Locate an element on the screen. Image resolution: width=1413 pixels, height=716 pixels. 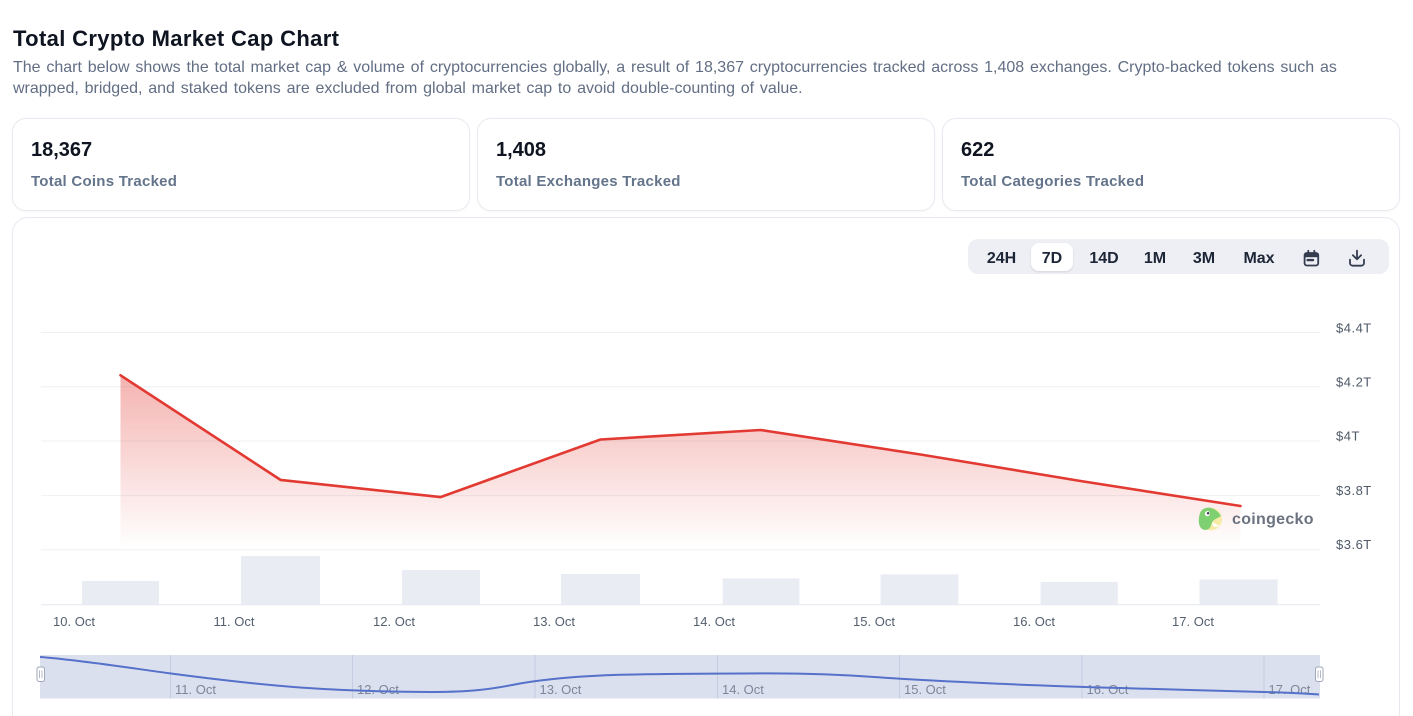
svg-text: 10. Oct is located at coordinates (74, 621).